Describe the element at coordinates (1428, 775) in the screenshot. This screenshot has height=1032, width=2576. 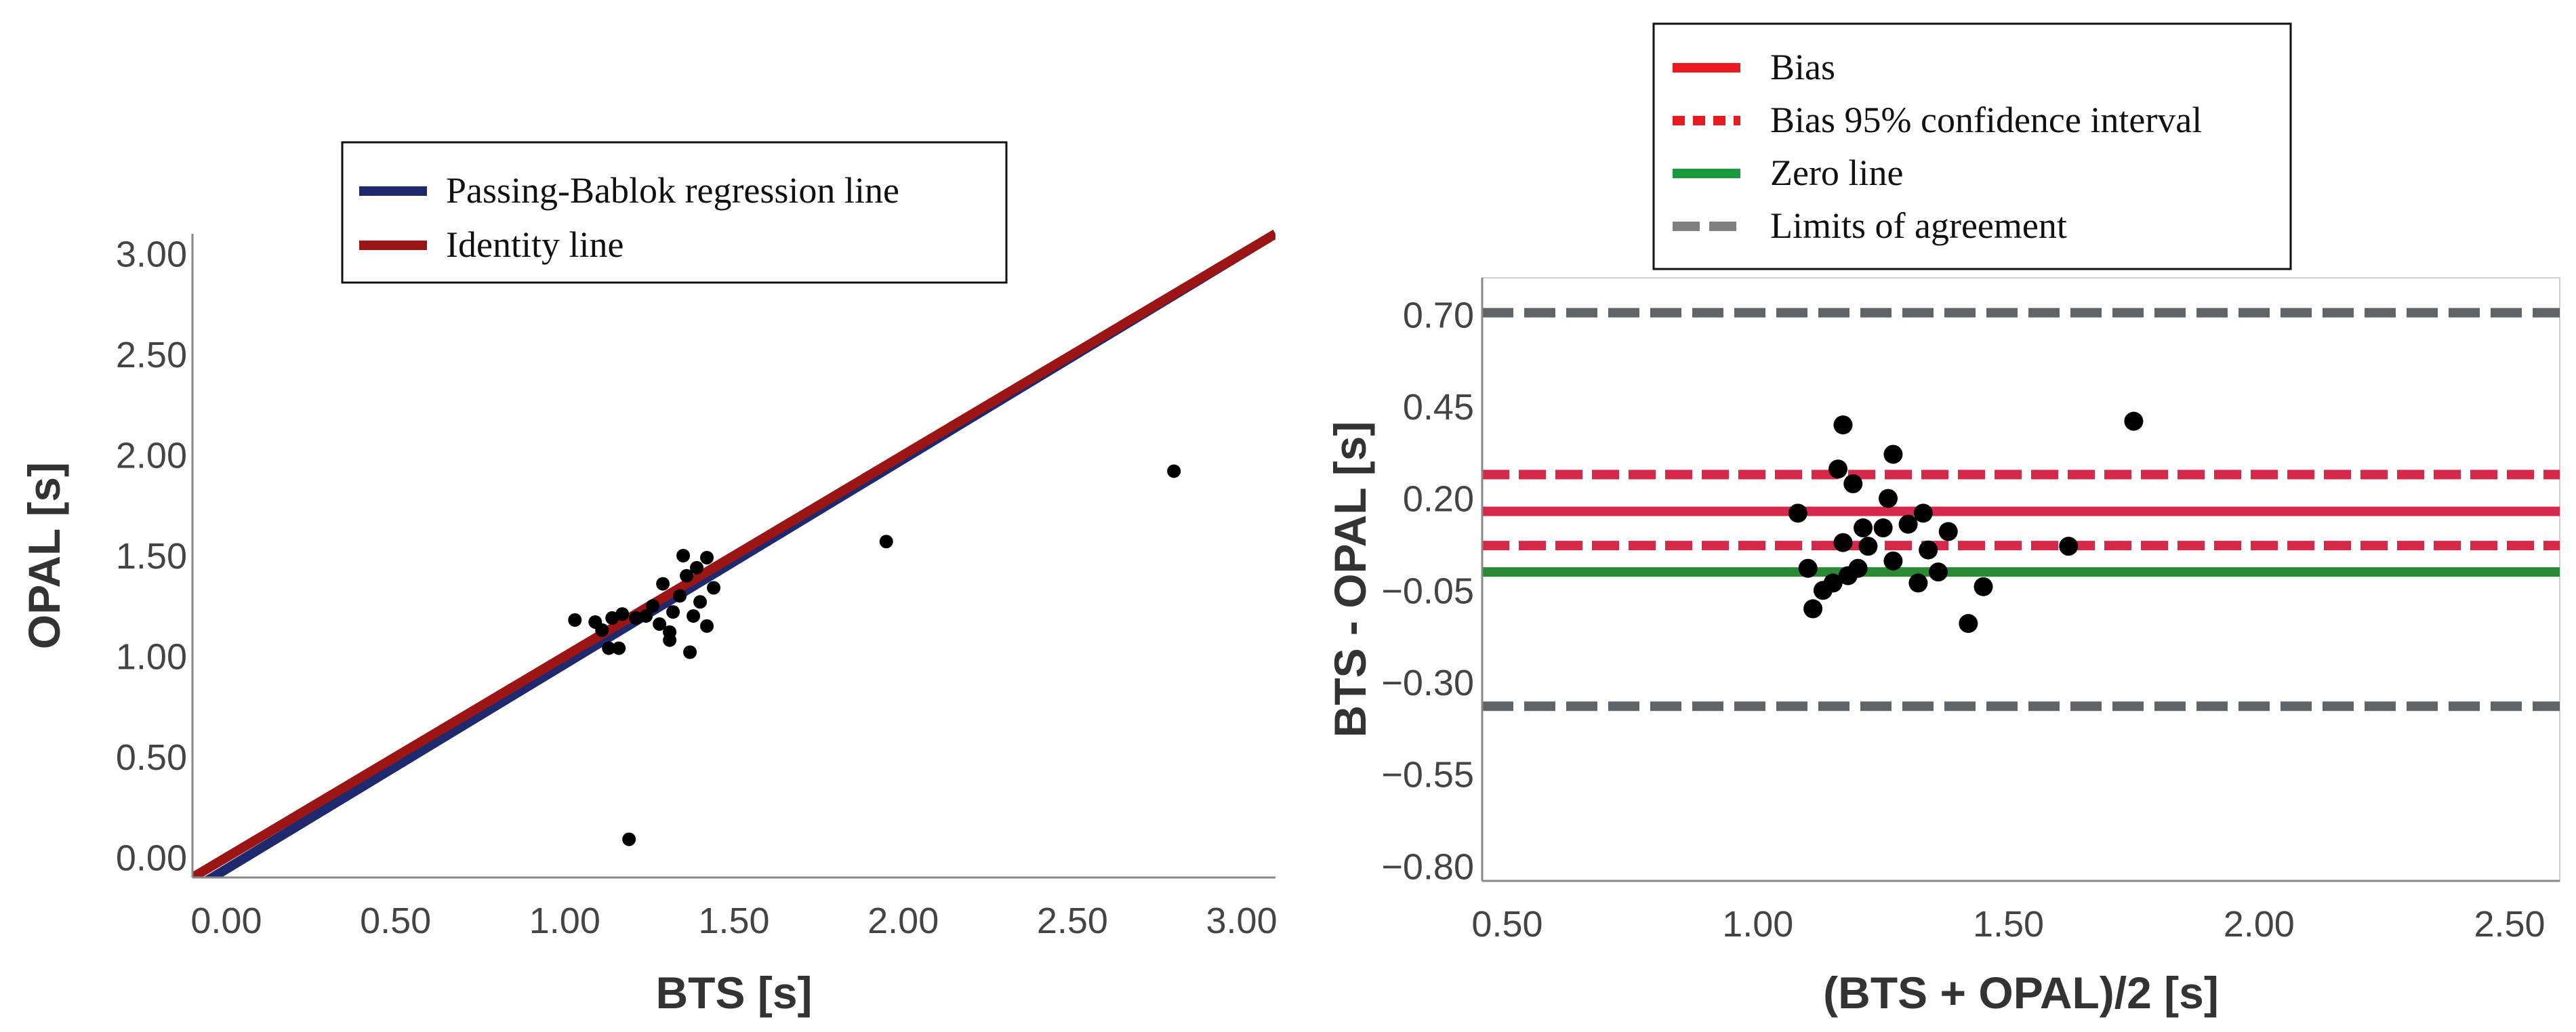
I see `y-tick-label: −0.55` at that location.